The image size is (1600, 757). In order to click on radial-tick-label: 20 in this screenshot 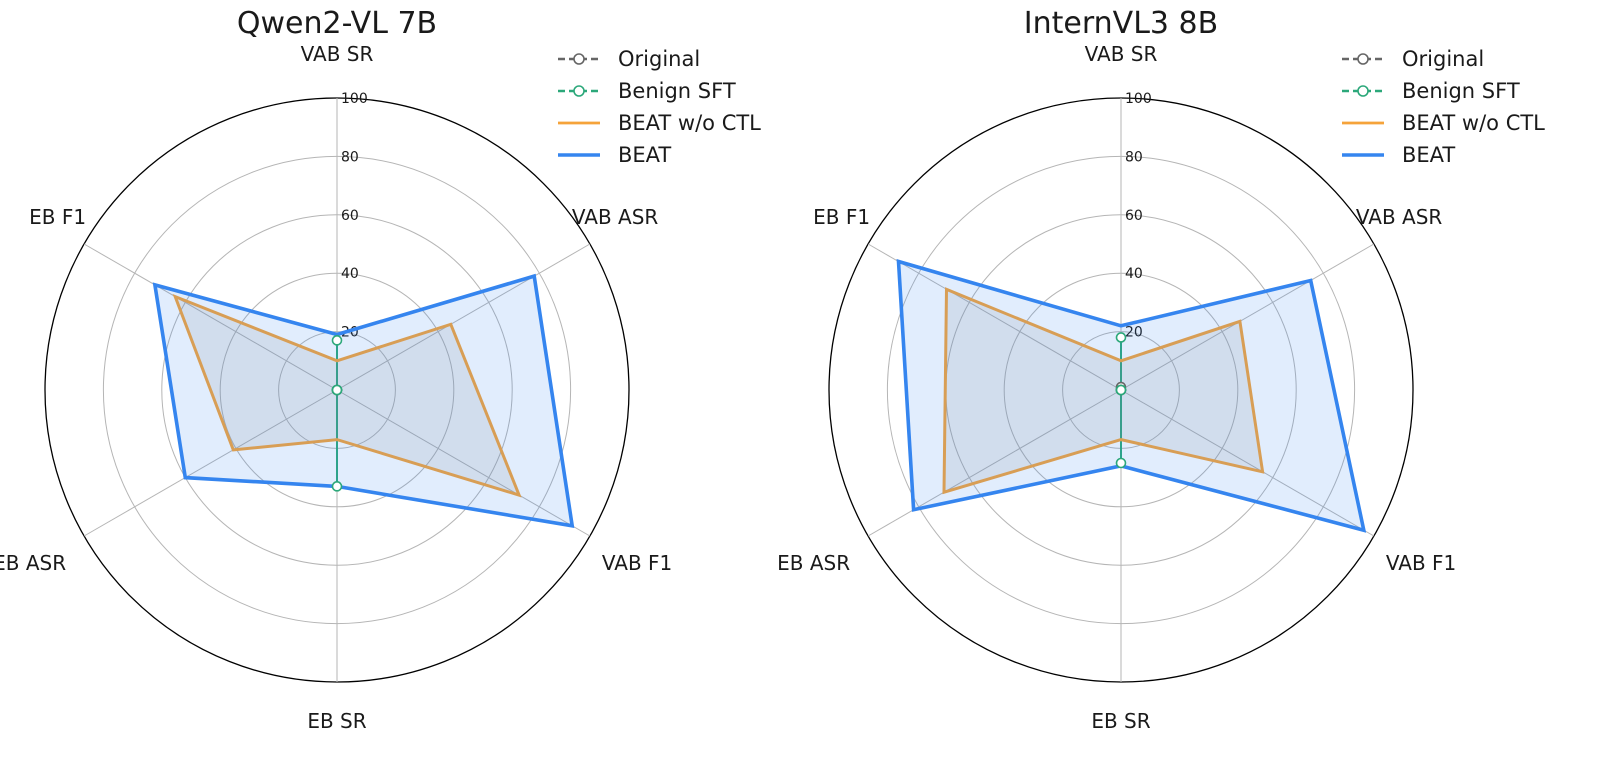, I will do `click(1134, 333)`.